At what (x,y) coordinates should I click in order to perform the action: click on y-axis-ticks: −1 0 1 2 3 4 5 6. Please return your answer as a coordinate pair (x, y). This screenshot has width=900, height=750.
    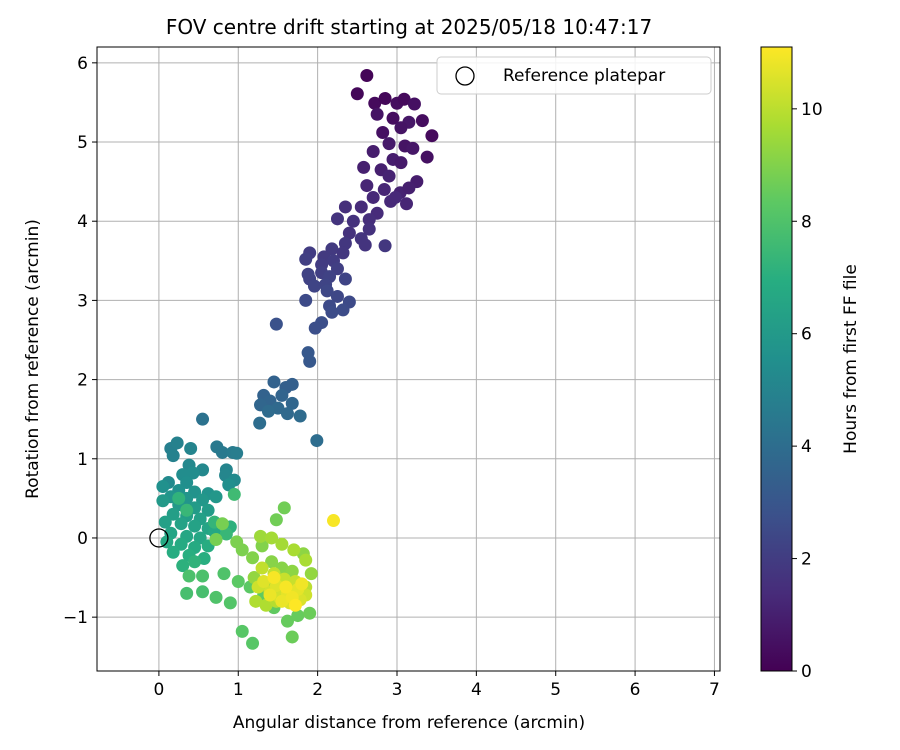
    Looking at the image, I should click on (80, 341).